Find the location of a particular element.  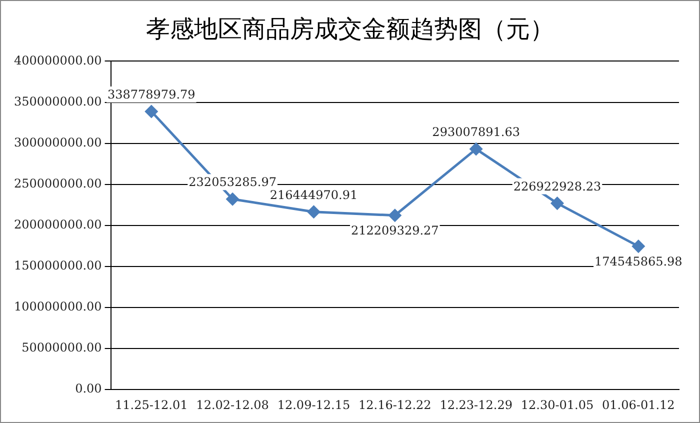

x-tick-label: 11.25-12.01 is located at coordinates (151, 405).